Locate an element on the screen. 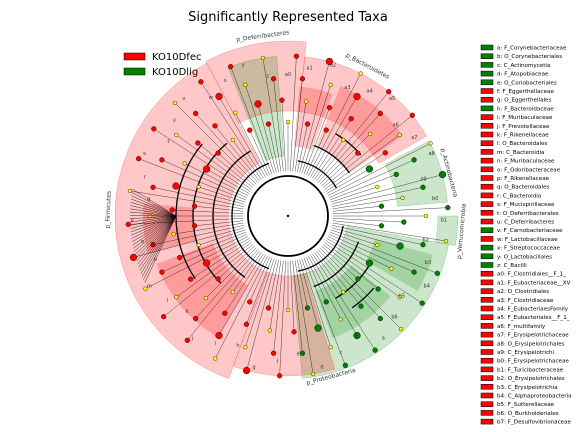 The height and width of the screenshot is (432, 576). inner-label-m: m is located at coordinates (149, 286).